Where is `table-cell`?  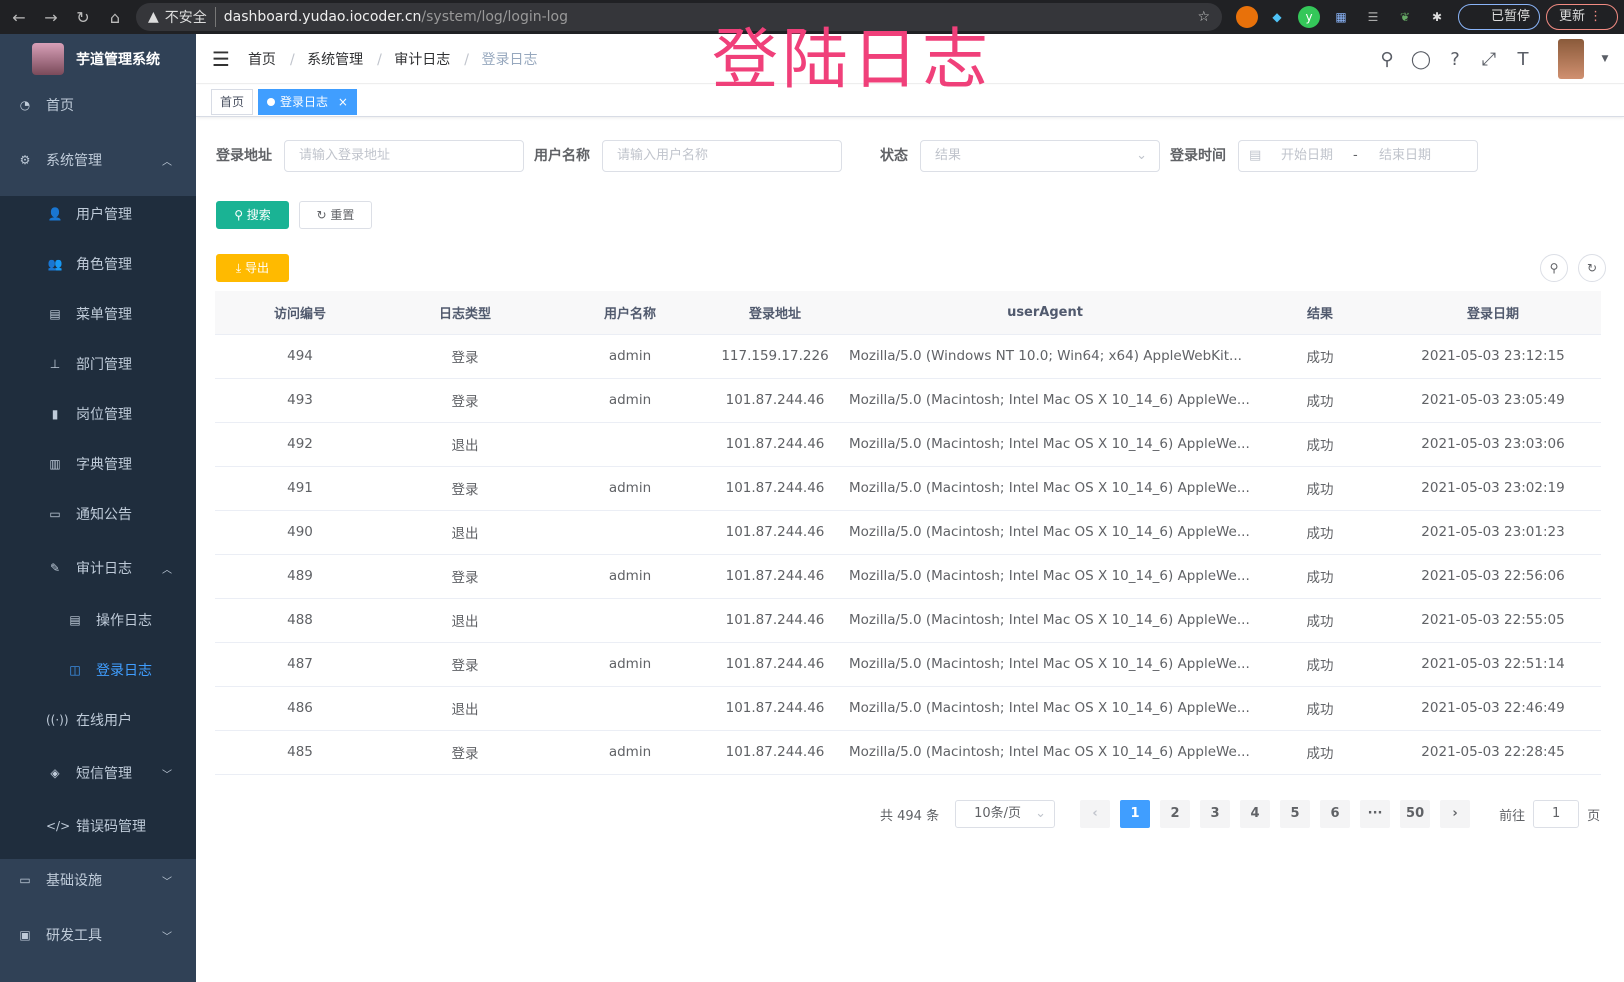
table-cell is located at coordinates (630, 708).